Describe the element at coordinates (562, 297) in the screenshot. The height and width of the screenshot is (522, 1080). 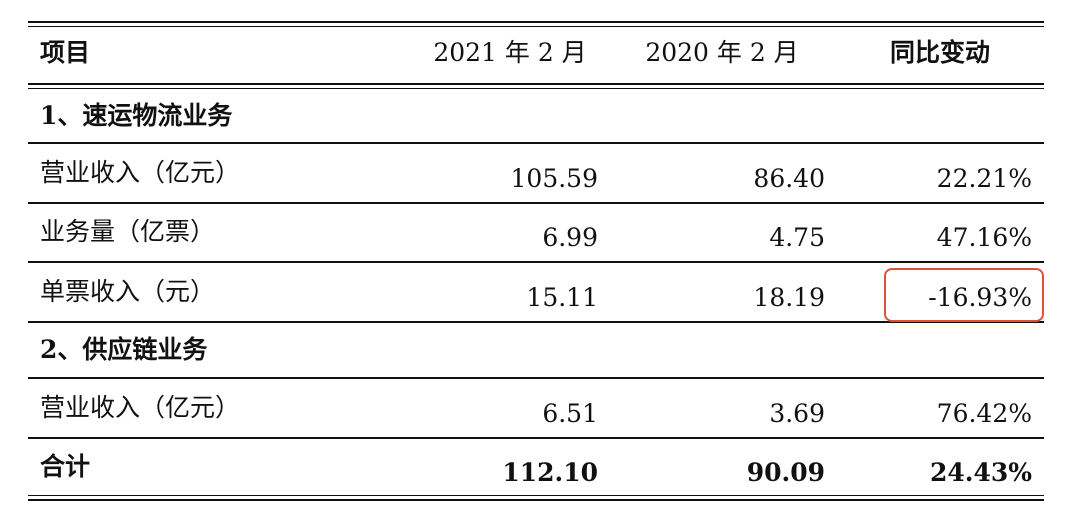
I see `value-cell: 15.11` at that location.